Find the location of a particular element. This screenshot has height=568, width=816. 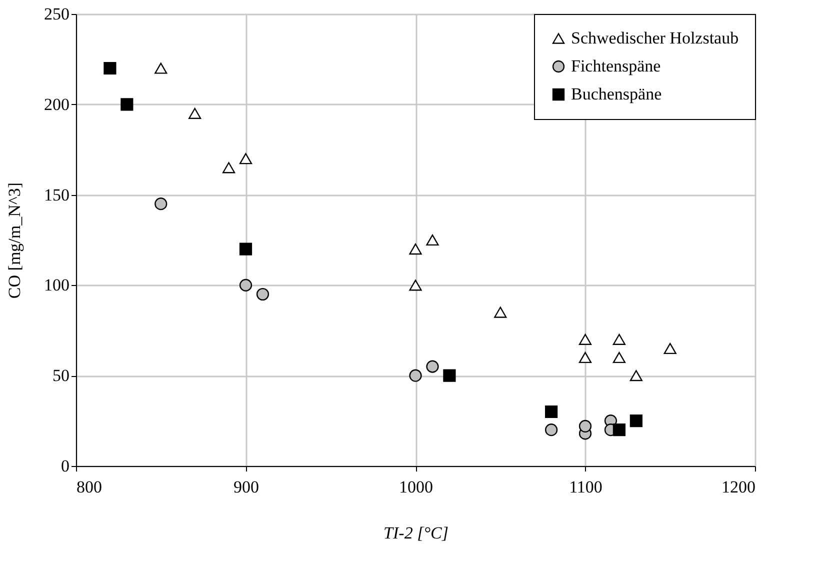

legend-label: Schwedischer Holzstaub is located at coordinates (655, 38).